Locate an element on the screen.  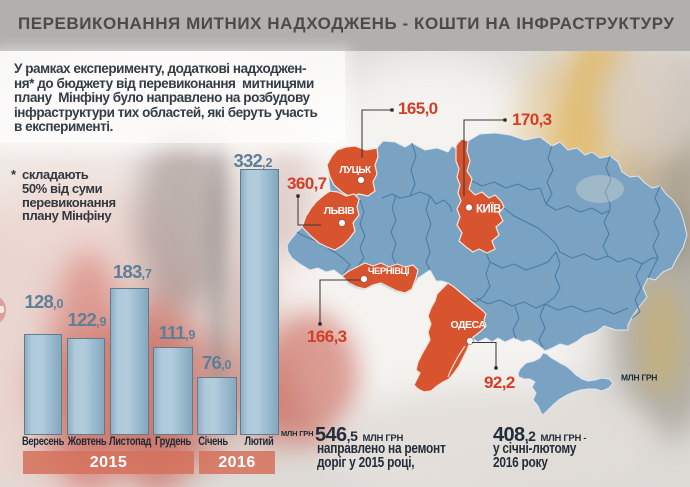
svg-text: КИЇВ is located at coordinates (488, 209).